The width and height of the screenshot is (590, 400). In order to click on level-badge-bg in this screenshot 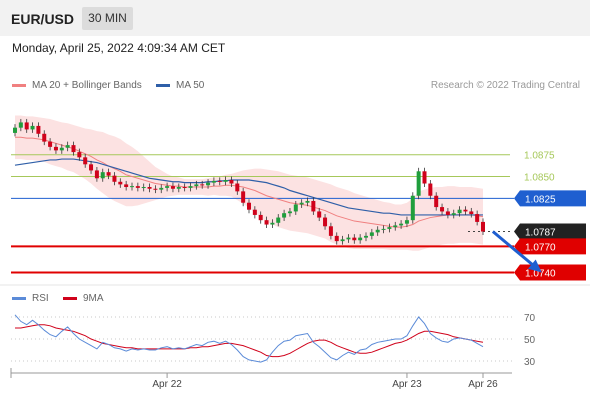, I will do `click(550, 198)`.